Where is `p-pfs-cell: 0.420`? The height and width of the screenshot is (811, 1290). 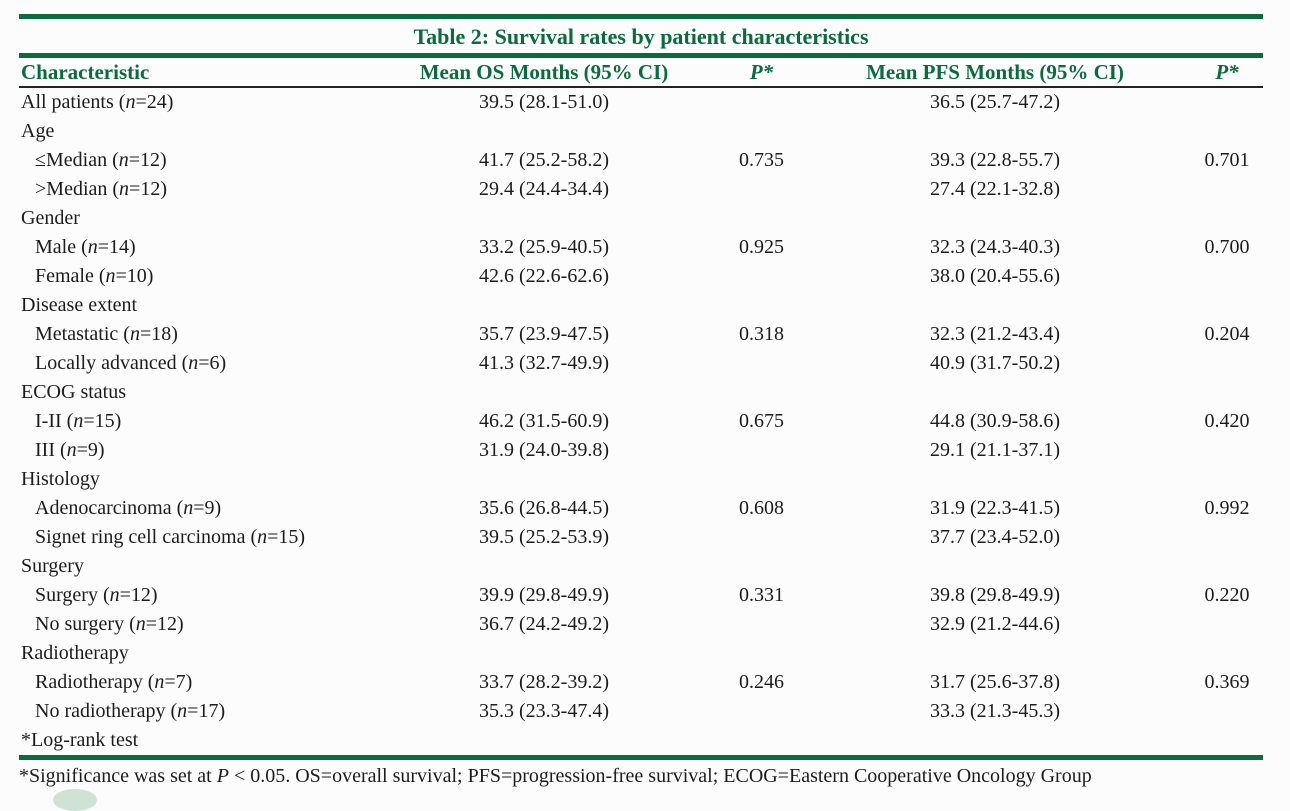
p-pfs-cell: 0.420 is located at coordinates (1227, 421).